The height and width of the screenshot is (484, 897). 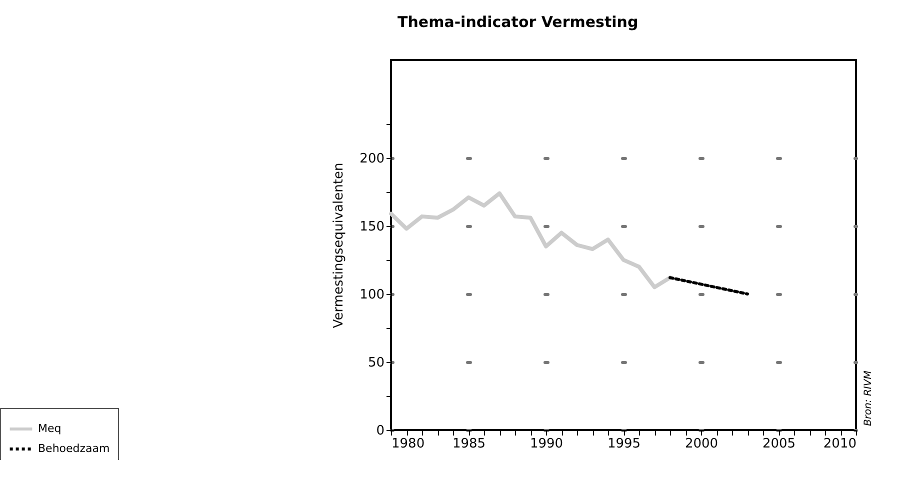 What do you see at coordinates (779, 444) in the screenshot?
I see `x-tick-label: 2005` at bounding box center [779, 444].